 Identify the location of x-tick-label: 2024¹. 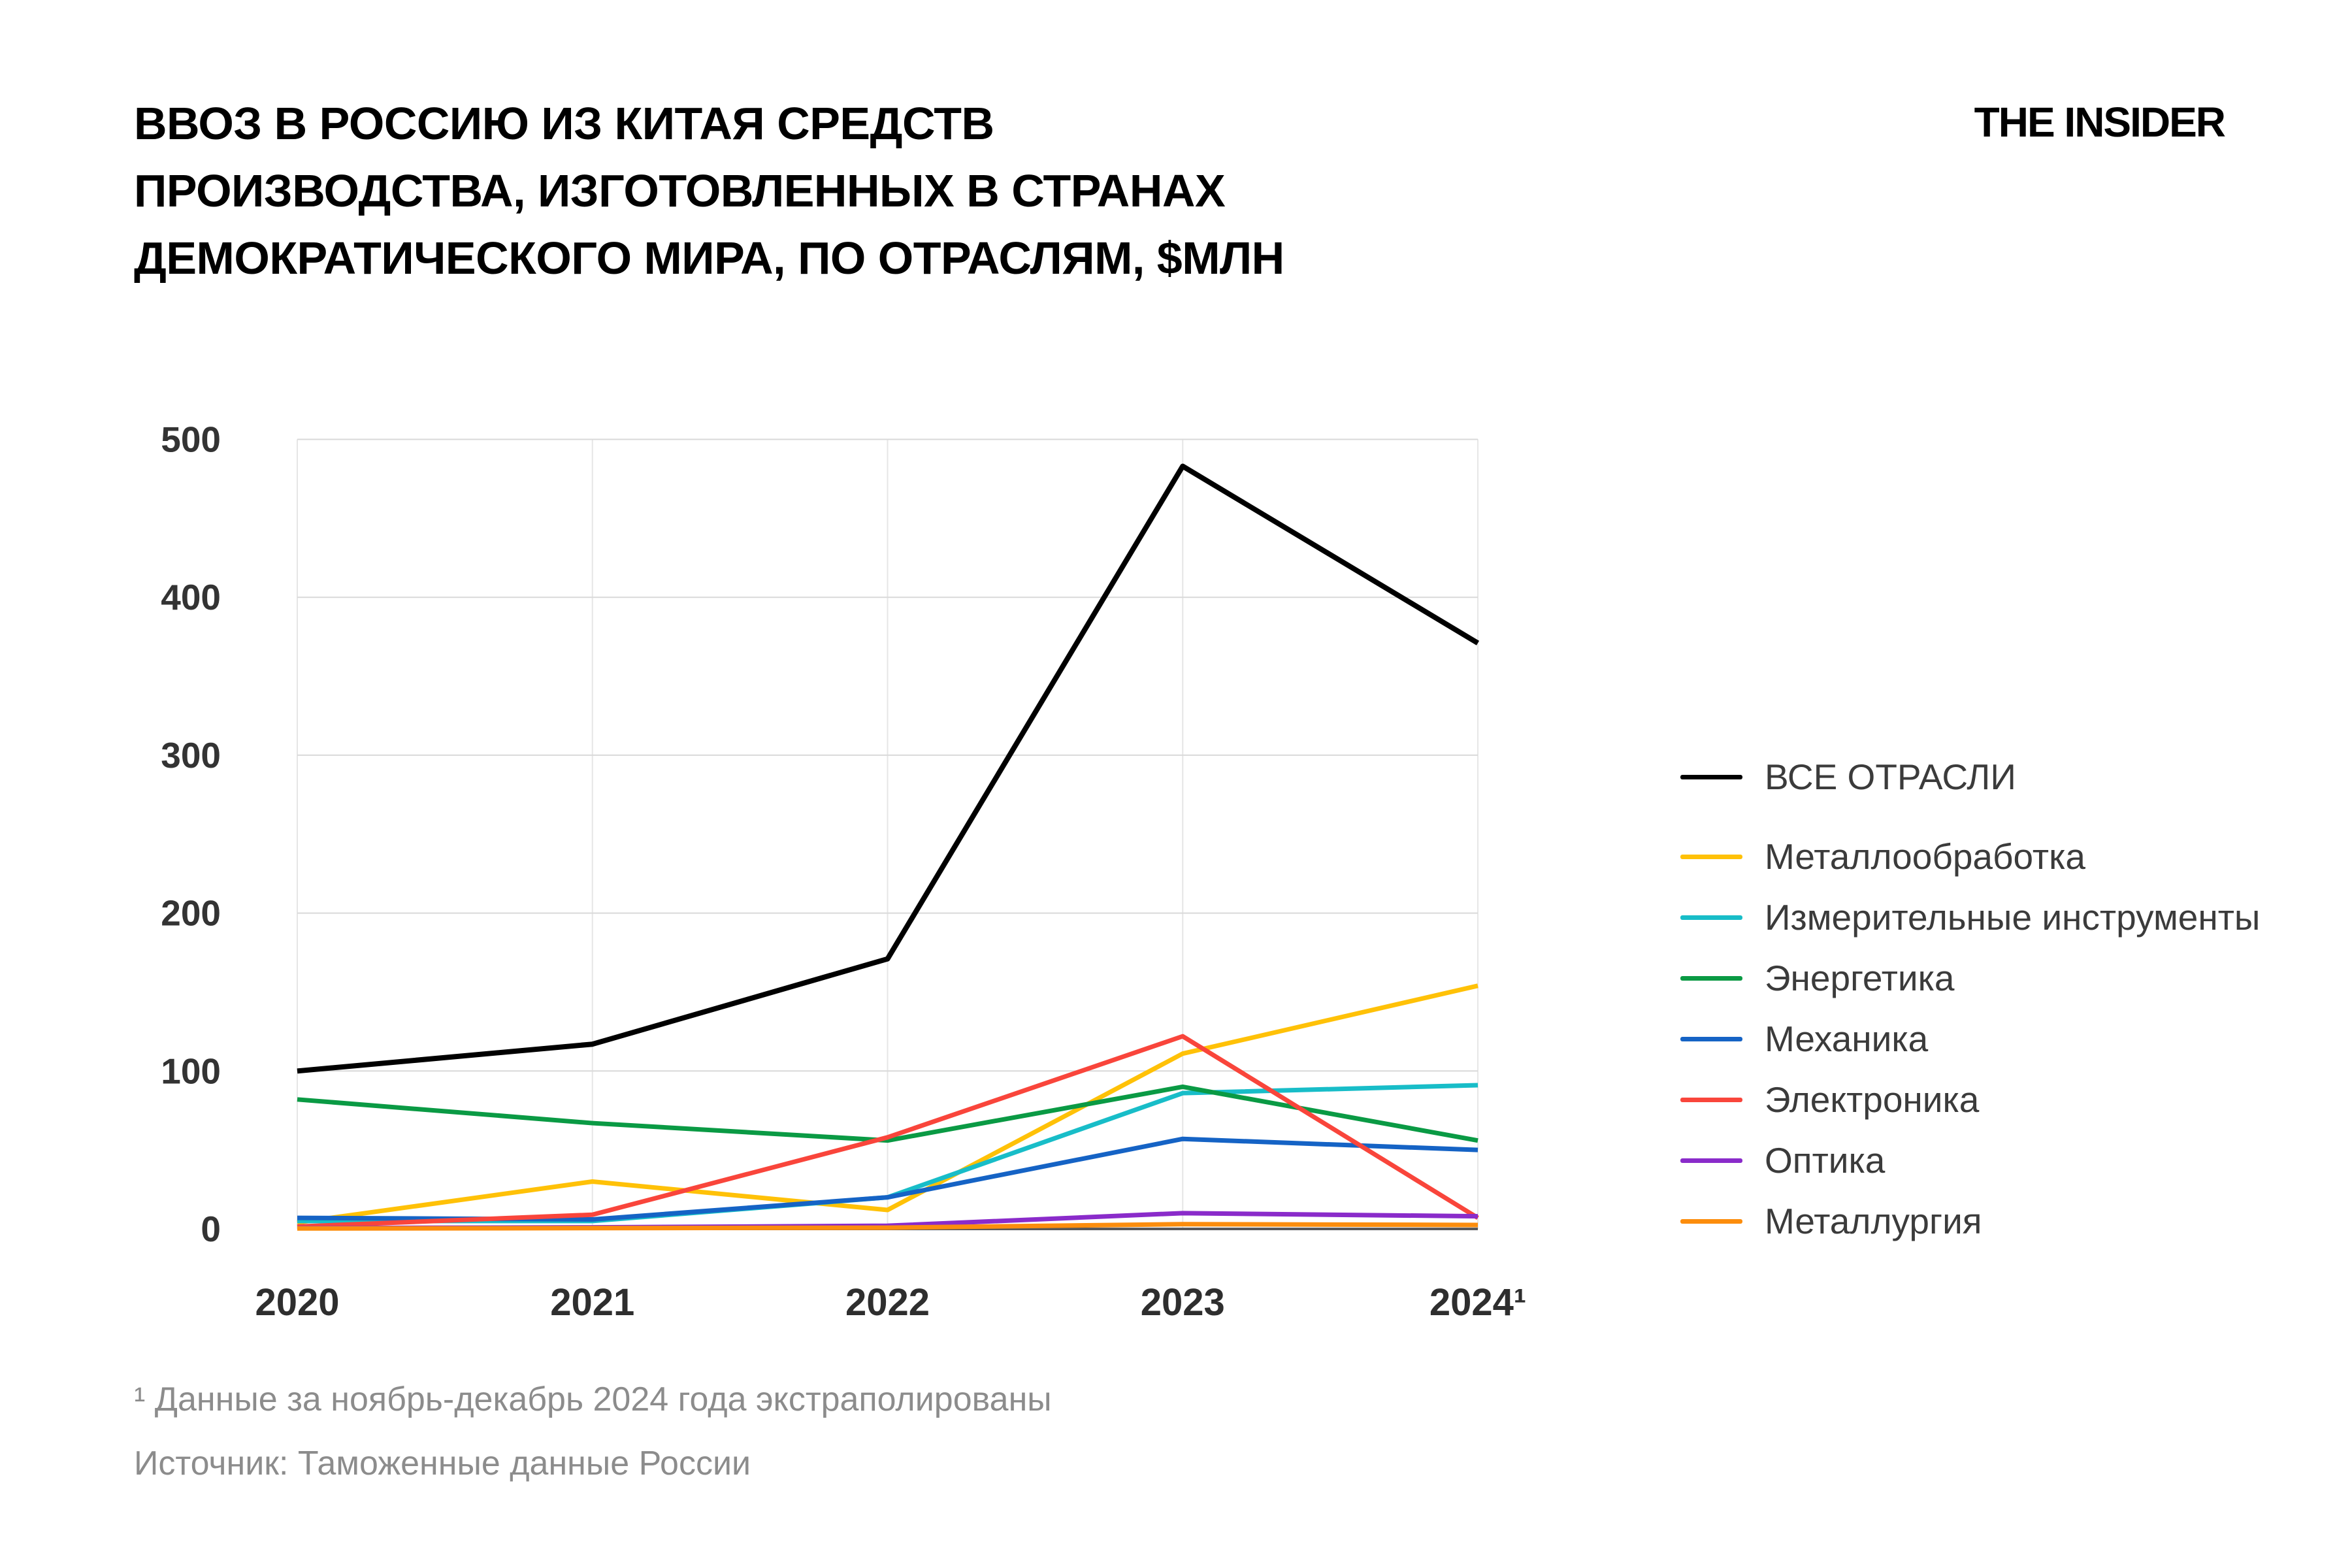
(1477, 1302).